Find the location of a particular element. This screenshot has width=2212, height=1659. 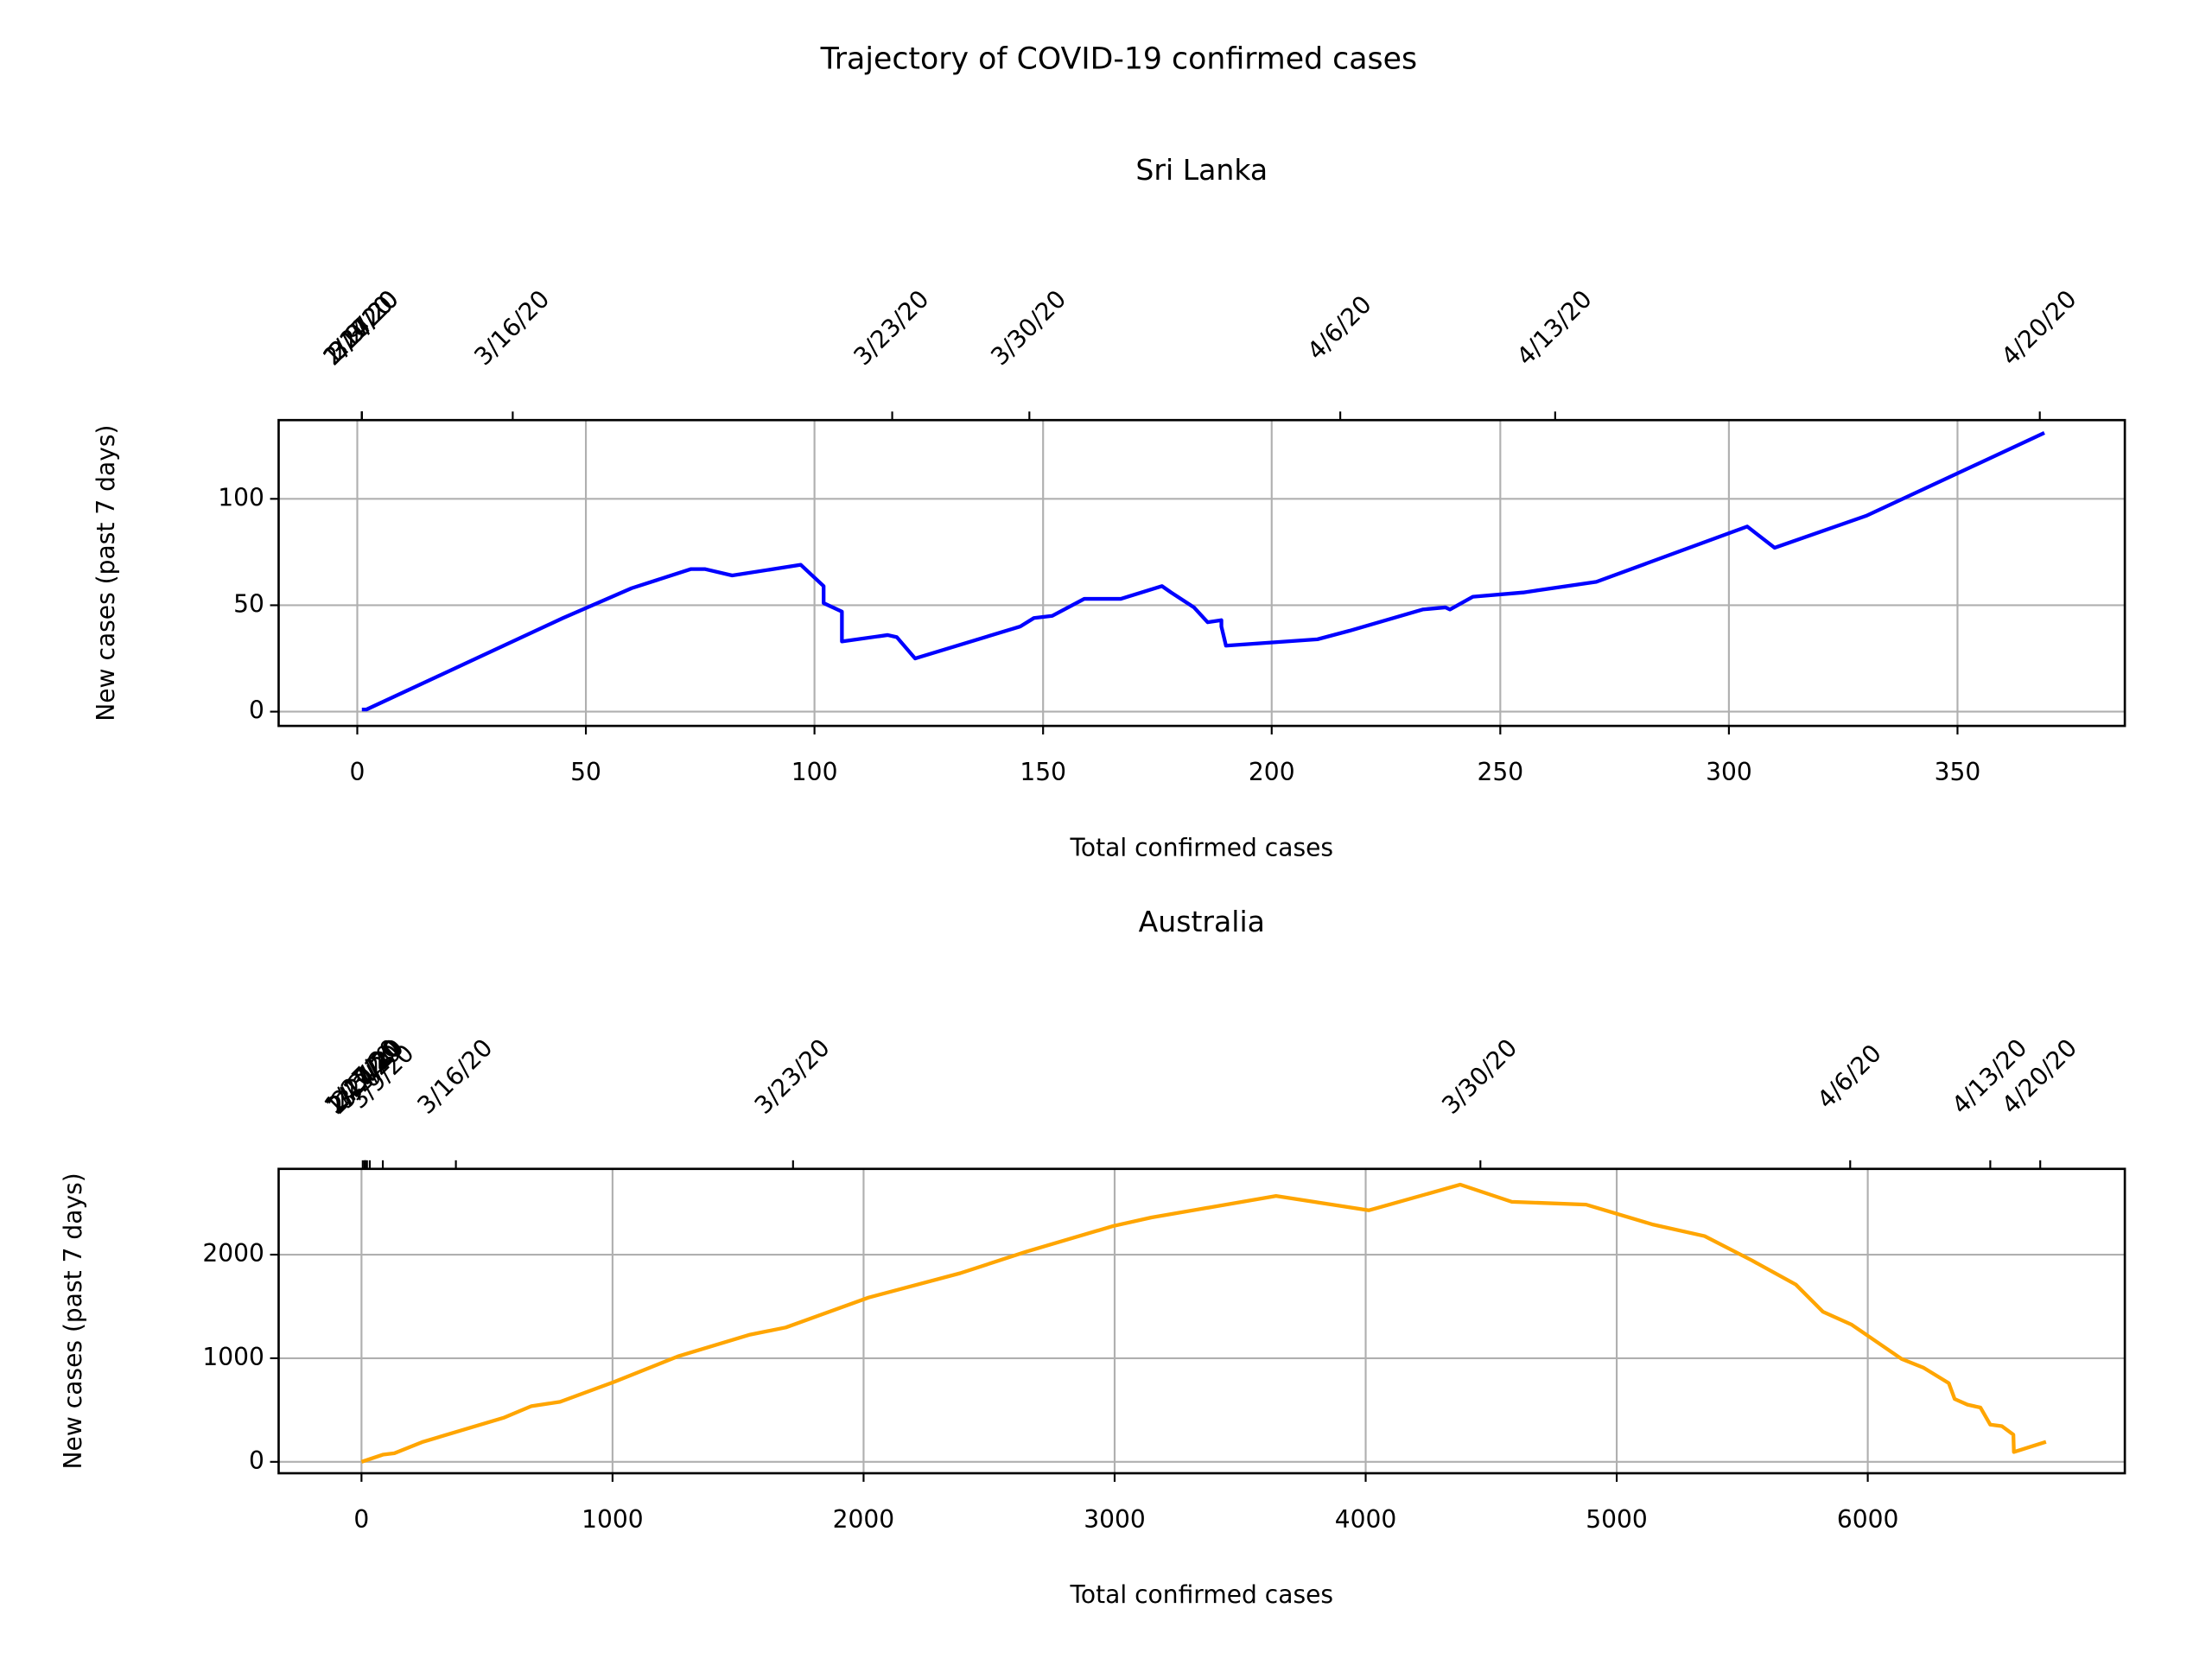

x-tick-label: 3000 is located at coordinates (1115, 1519).